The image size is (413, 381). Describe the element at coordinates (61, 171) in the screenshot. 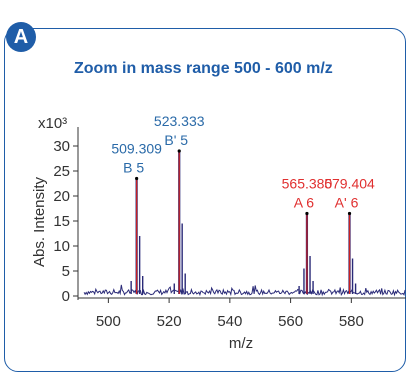

I see `y-tick-label: 25` at that location.